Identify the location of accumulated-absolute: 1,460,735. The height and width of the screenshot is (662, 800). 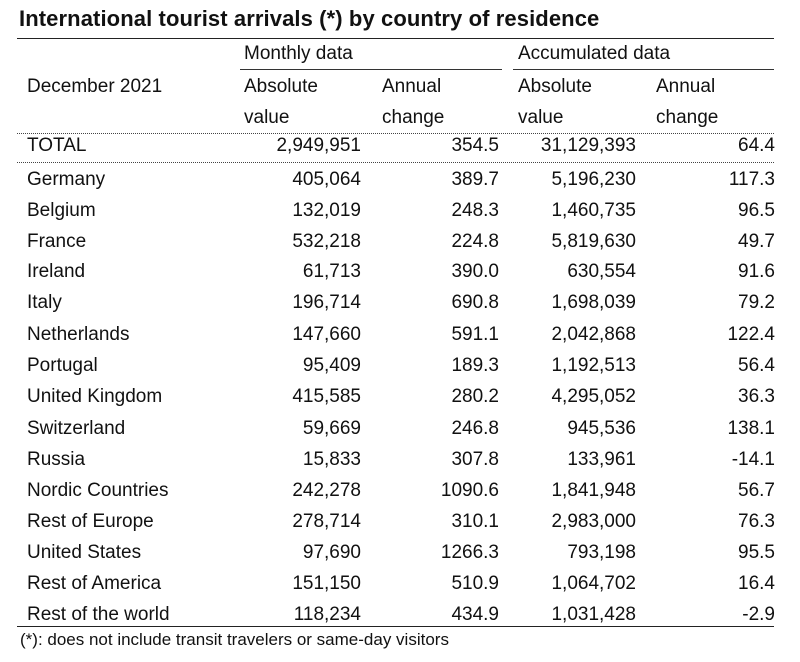
(593, 210).